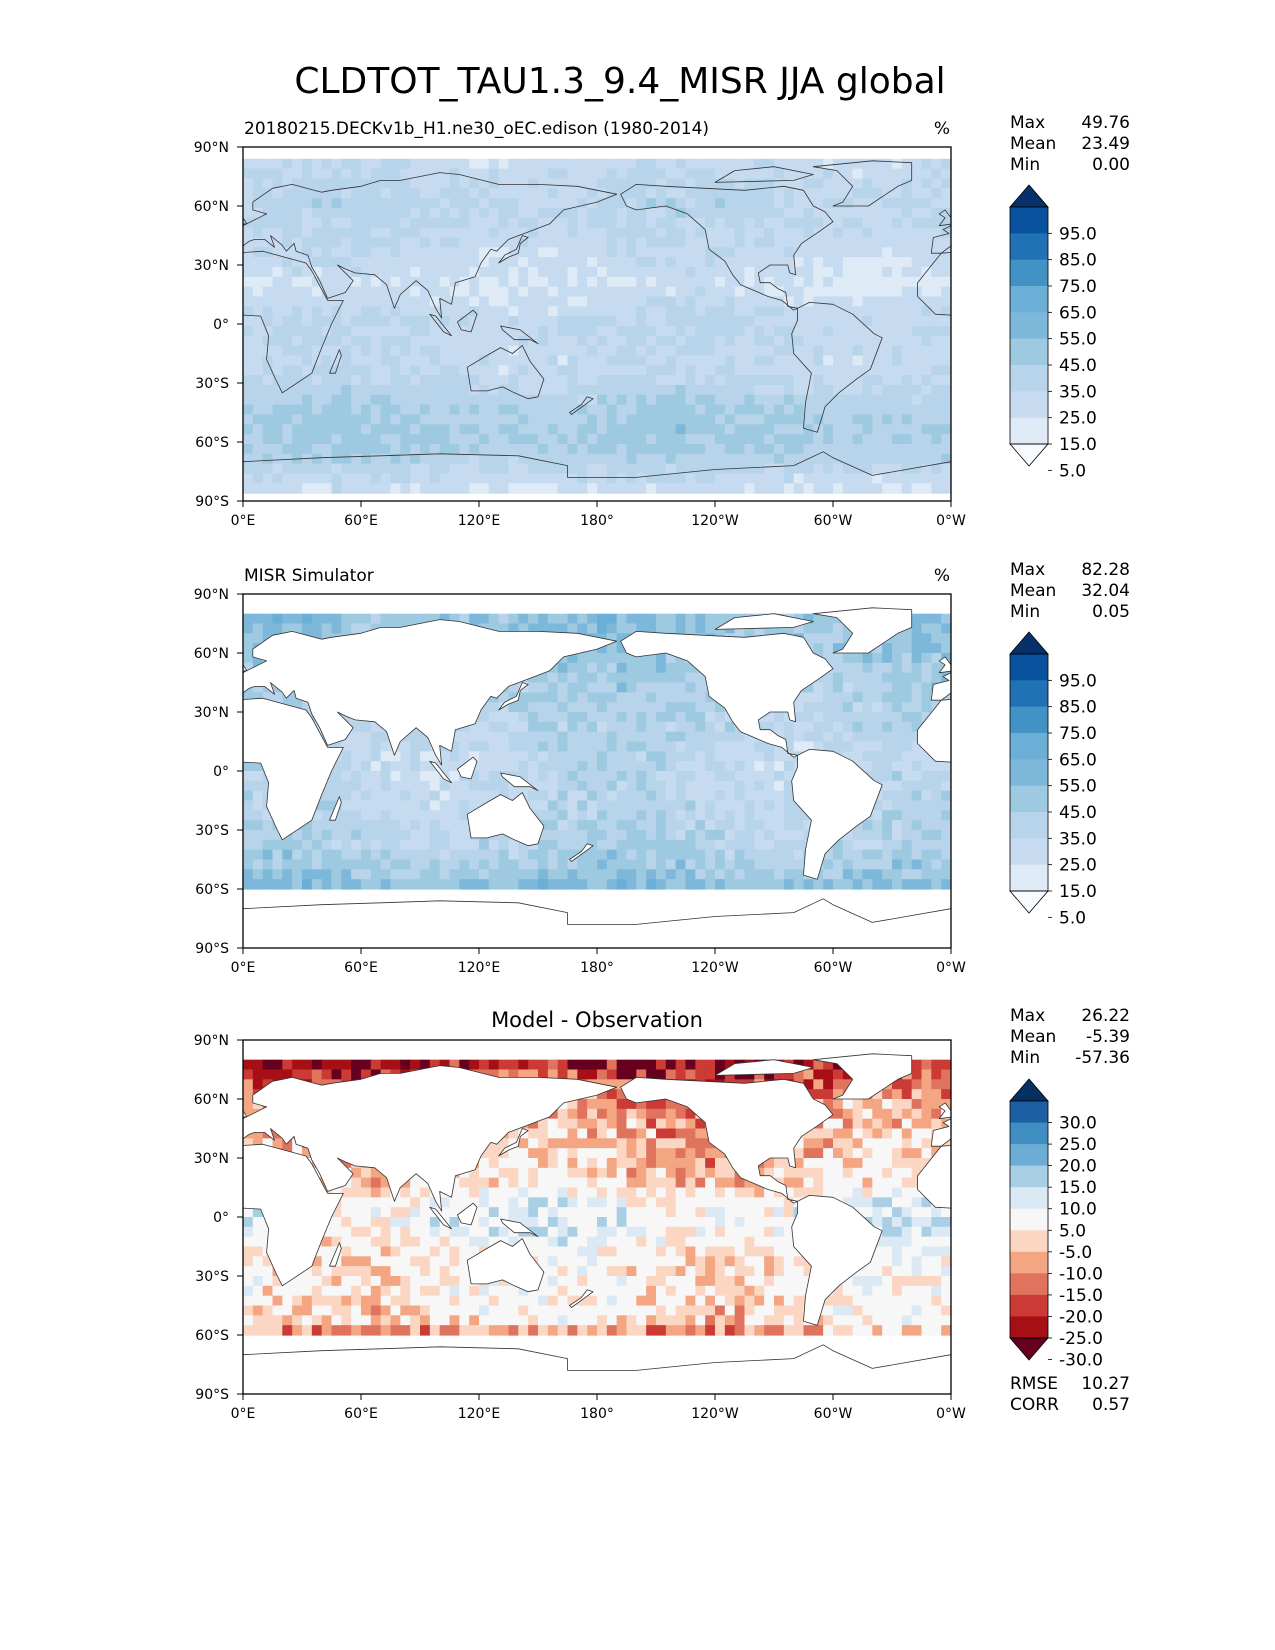  I want to click on colorbar-frame, so click(1029, 772).